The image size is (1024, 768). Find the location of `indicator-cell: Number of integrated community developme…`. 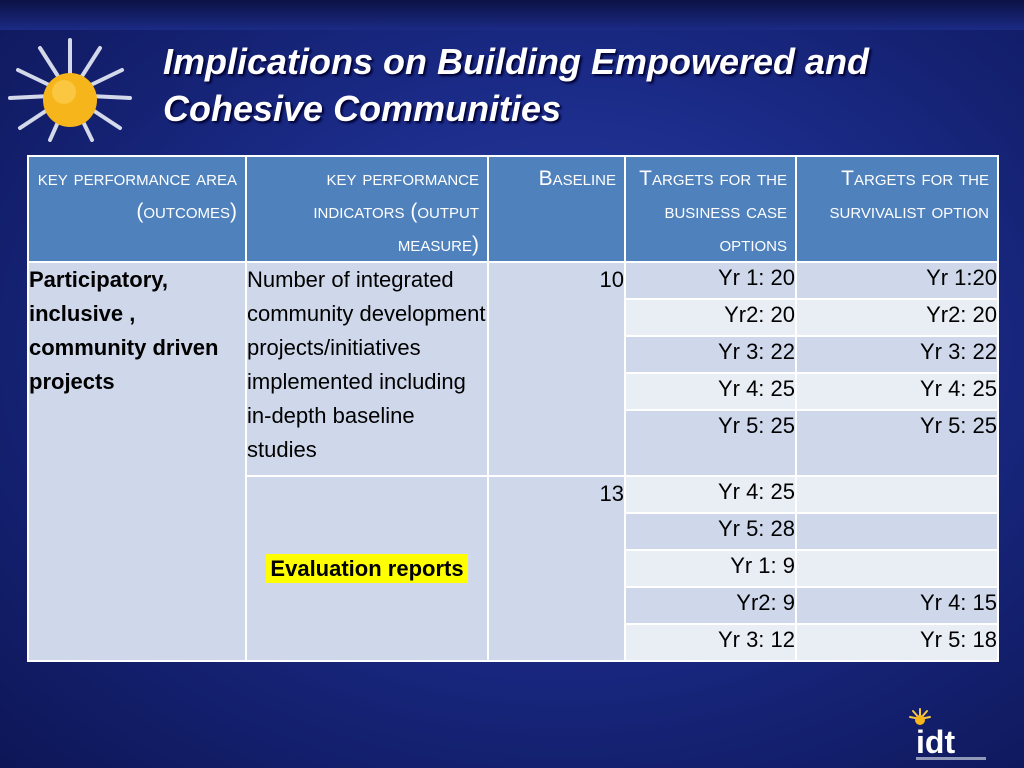

indicator-cell: Number of integrated community developme… is located at coordinates (367, 369).